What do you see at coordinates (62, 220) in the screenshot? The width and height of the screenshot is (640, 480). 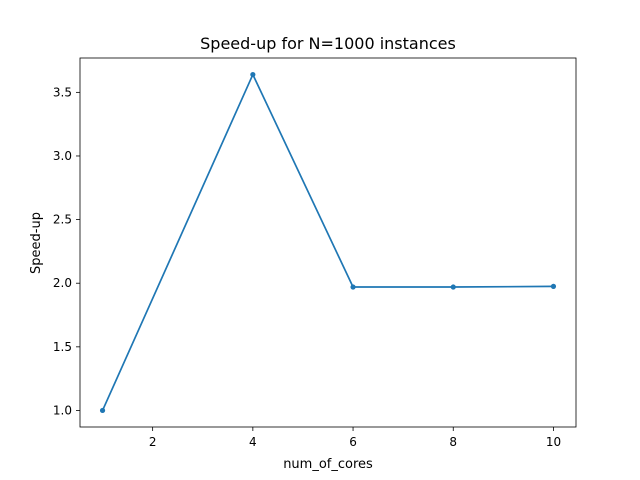 I see `y-tick-label: 2.5` at bounding box center [62, 220].